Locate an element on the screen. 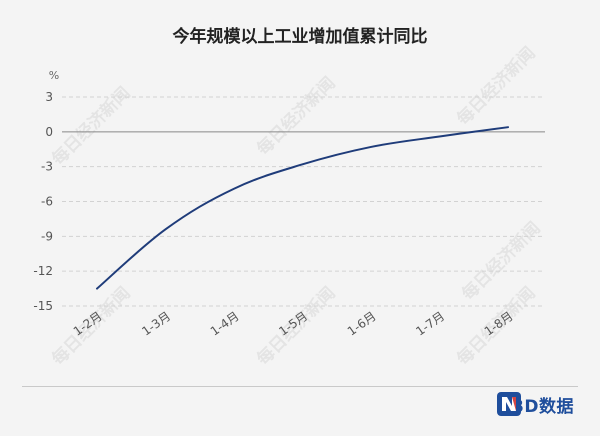 The height and width of the screenshot is (436, 600). y-tick-label: -6 is located at coordinates (47, 202).